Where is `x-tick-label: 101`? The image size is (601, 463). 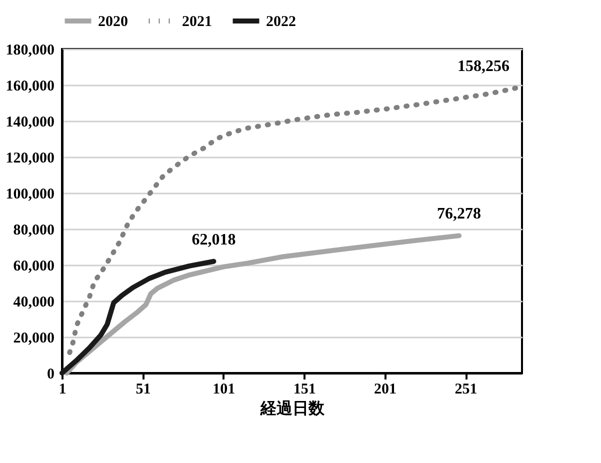
x-tick-label: 101 is located at coordinates (224, 390).